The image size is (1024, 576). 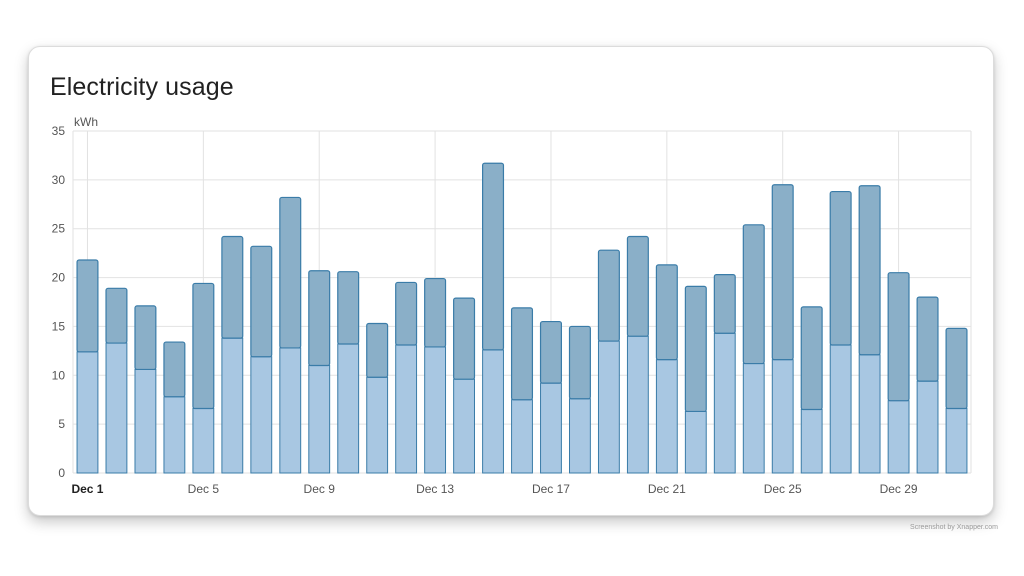 What do you see at coordinates (59, 229) in the screenshot?
I see `y-tick-label: 25` at bounding box center [59, 229].